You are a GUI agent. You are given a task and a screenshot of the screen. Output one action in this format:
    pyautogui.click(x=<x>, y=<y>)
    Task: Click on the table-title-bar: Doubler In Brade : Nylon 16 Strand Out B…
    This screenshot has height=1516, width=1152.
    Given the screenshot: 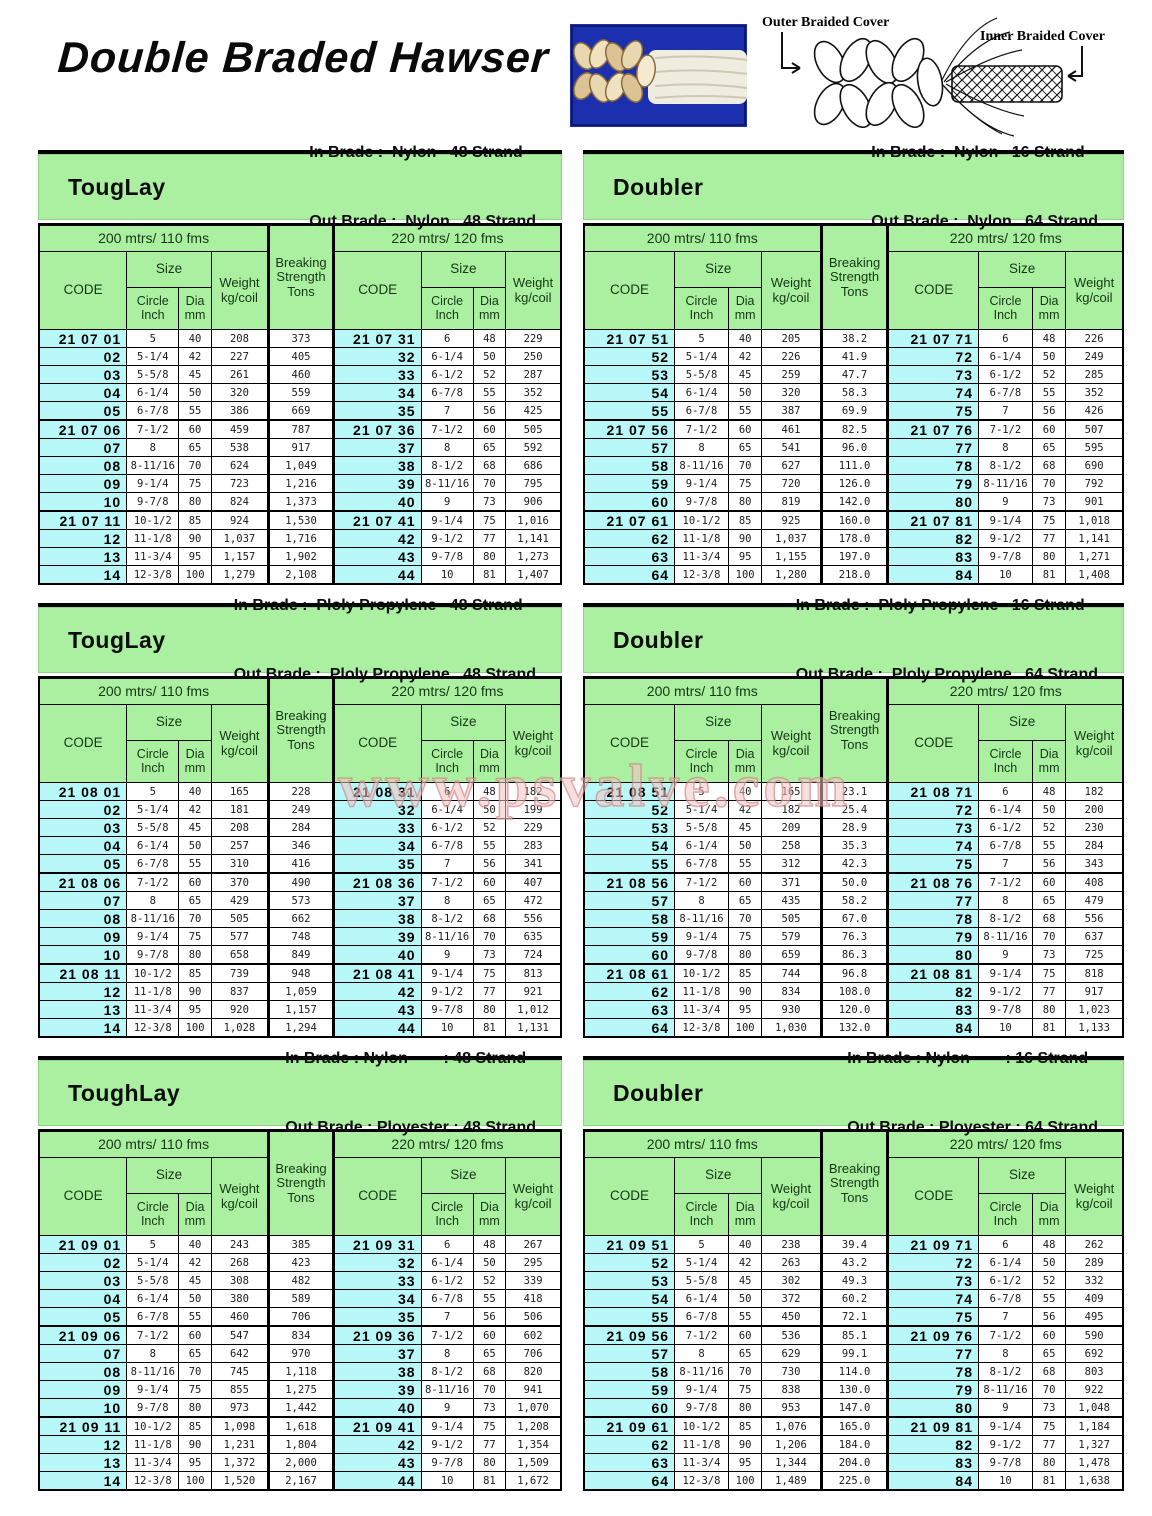 What is the action you would take?
    pyautogui.click(x=853, y=187)
    